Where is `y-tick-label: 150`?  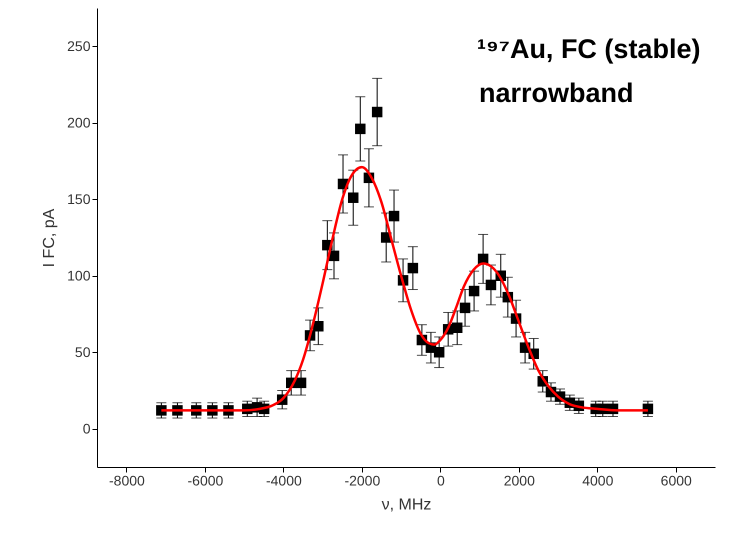
y-tick-label: 150 is located at coordinates (79, 198).